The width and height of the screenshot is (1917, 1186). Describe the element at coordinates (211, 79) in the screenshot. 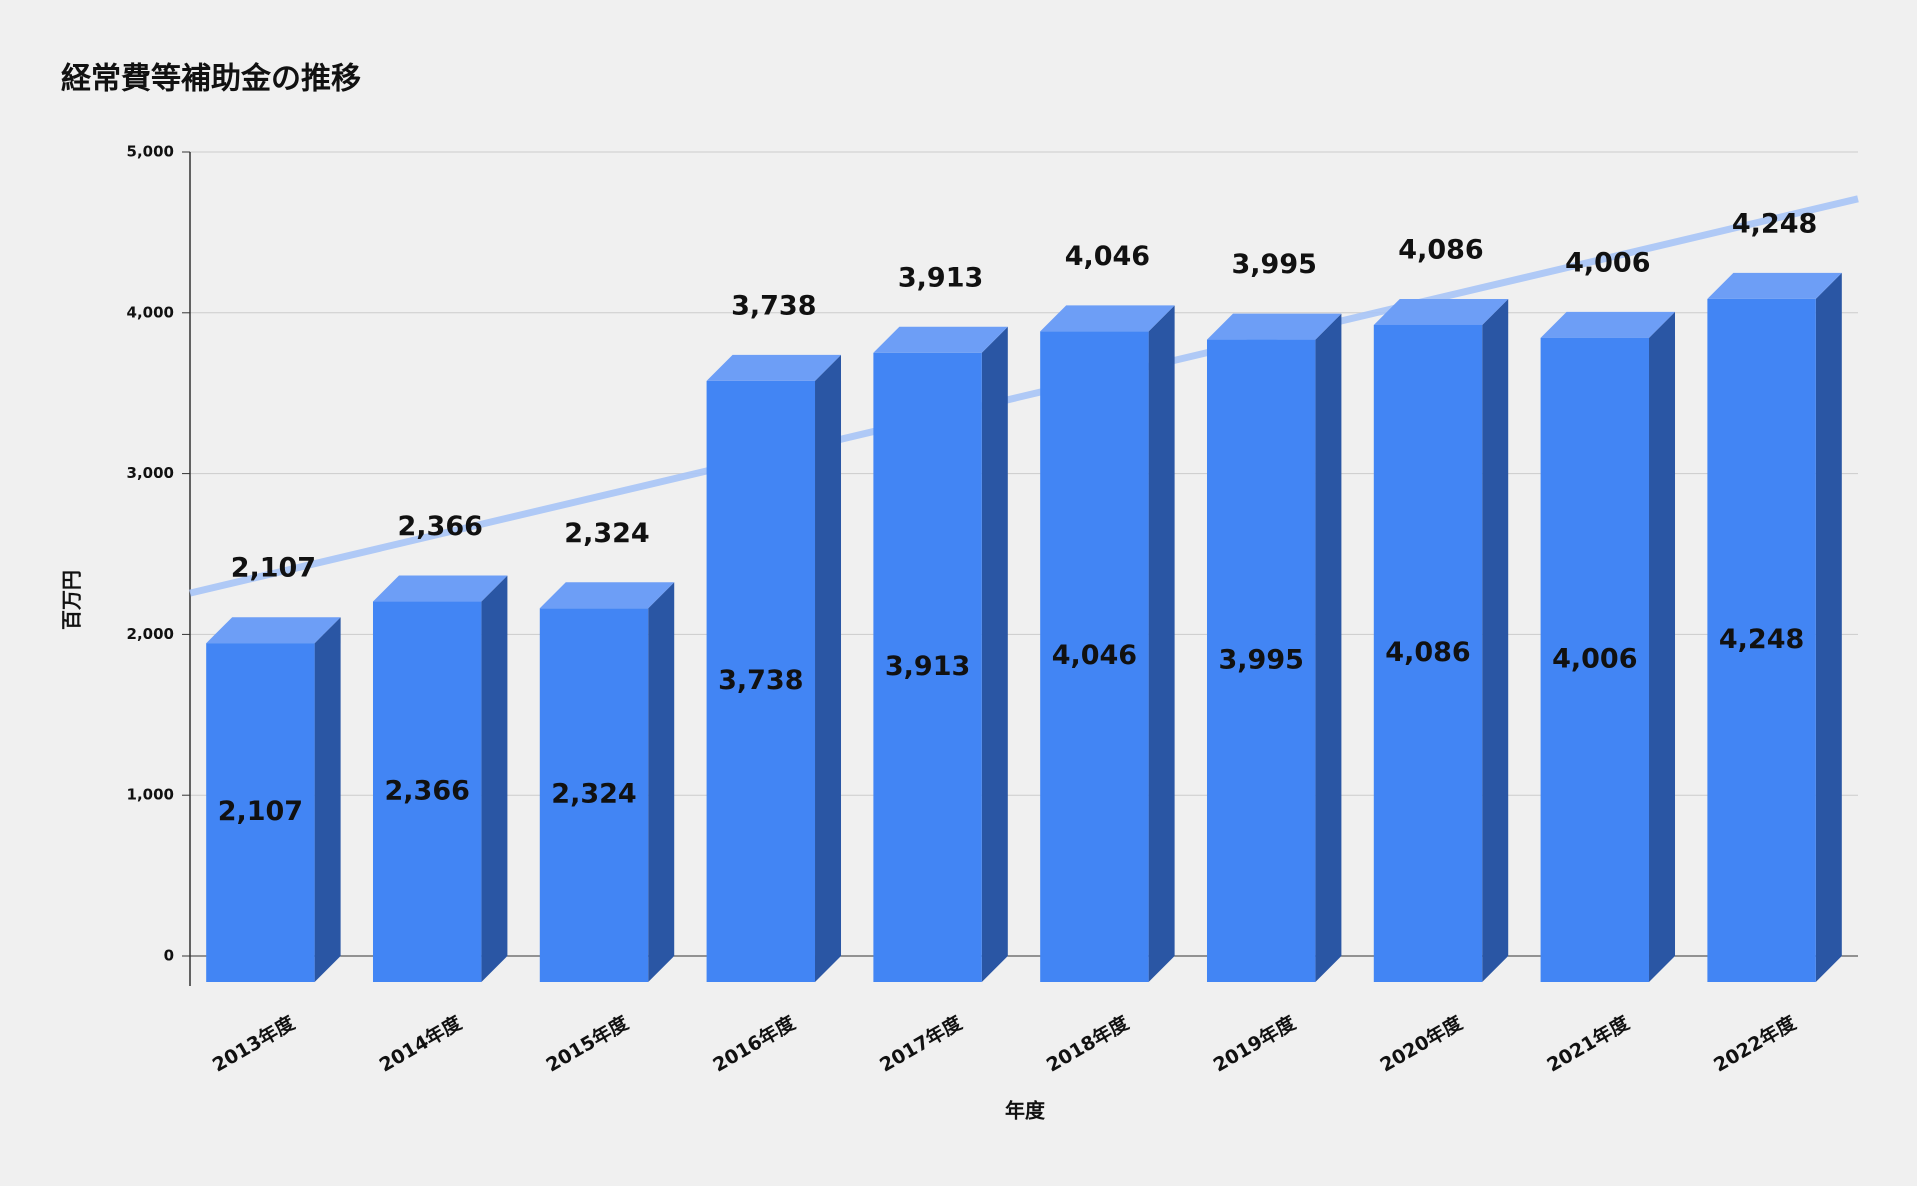

I see `chart-title: 経常費等補助金の推移` at that location.